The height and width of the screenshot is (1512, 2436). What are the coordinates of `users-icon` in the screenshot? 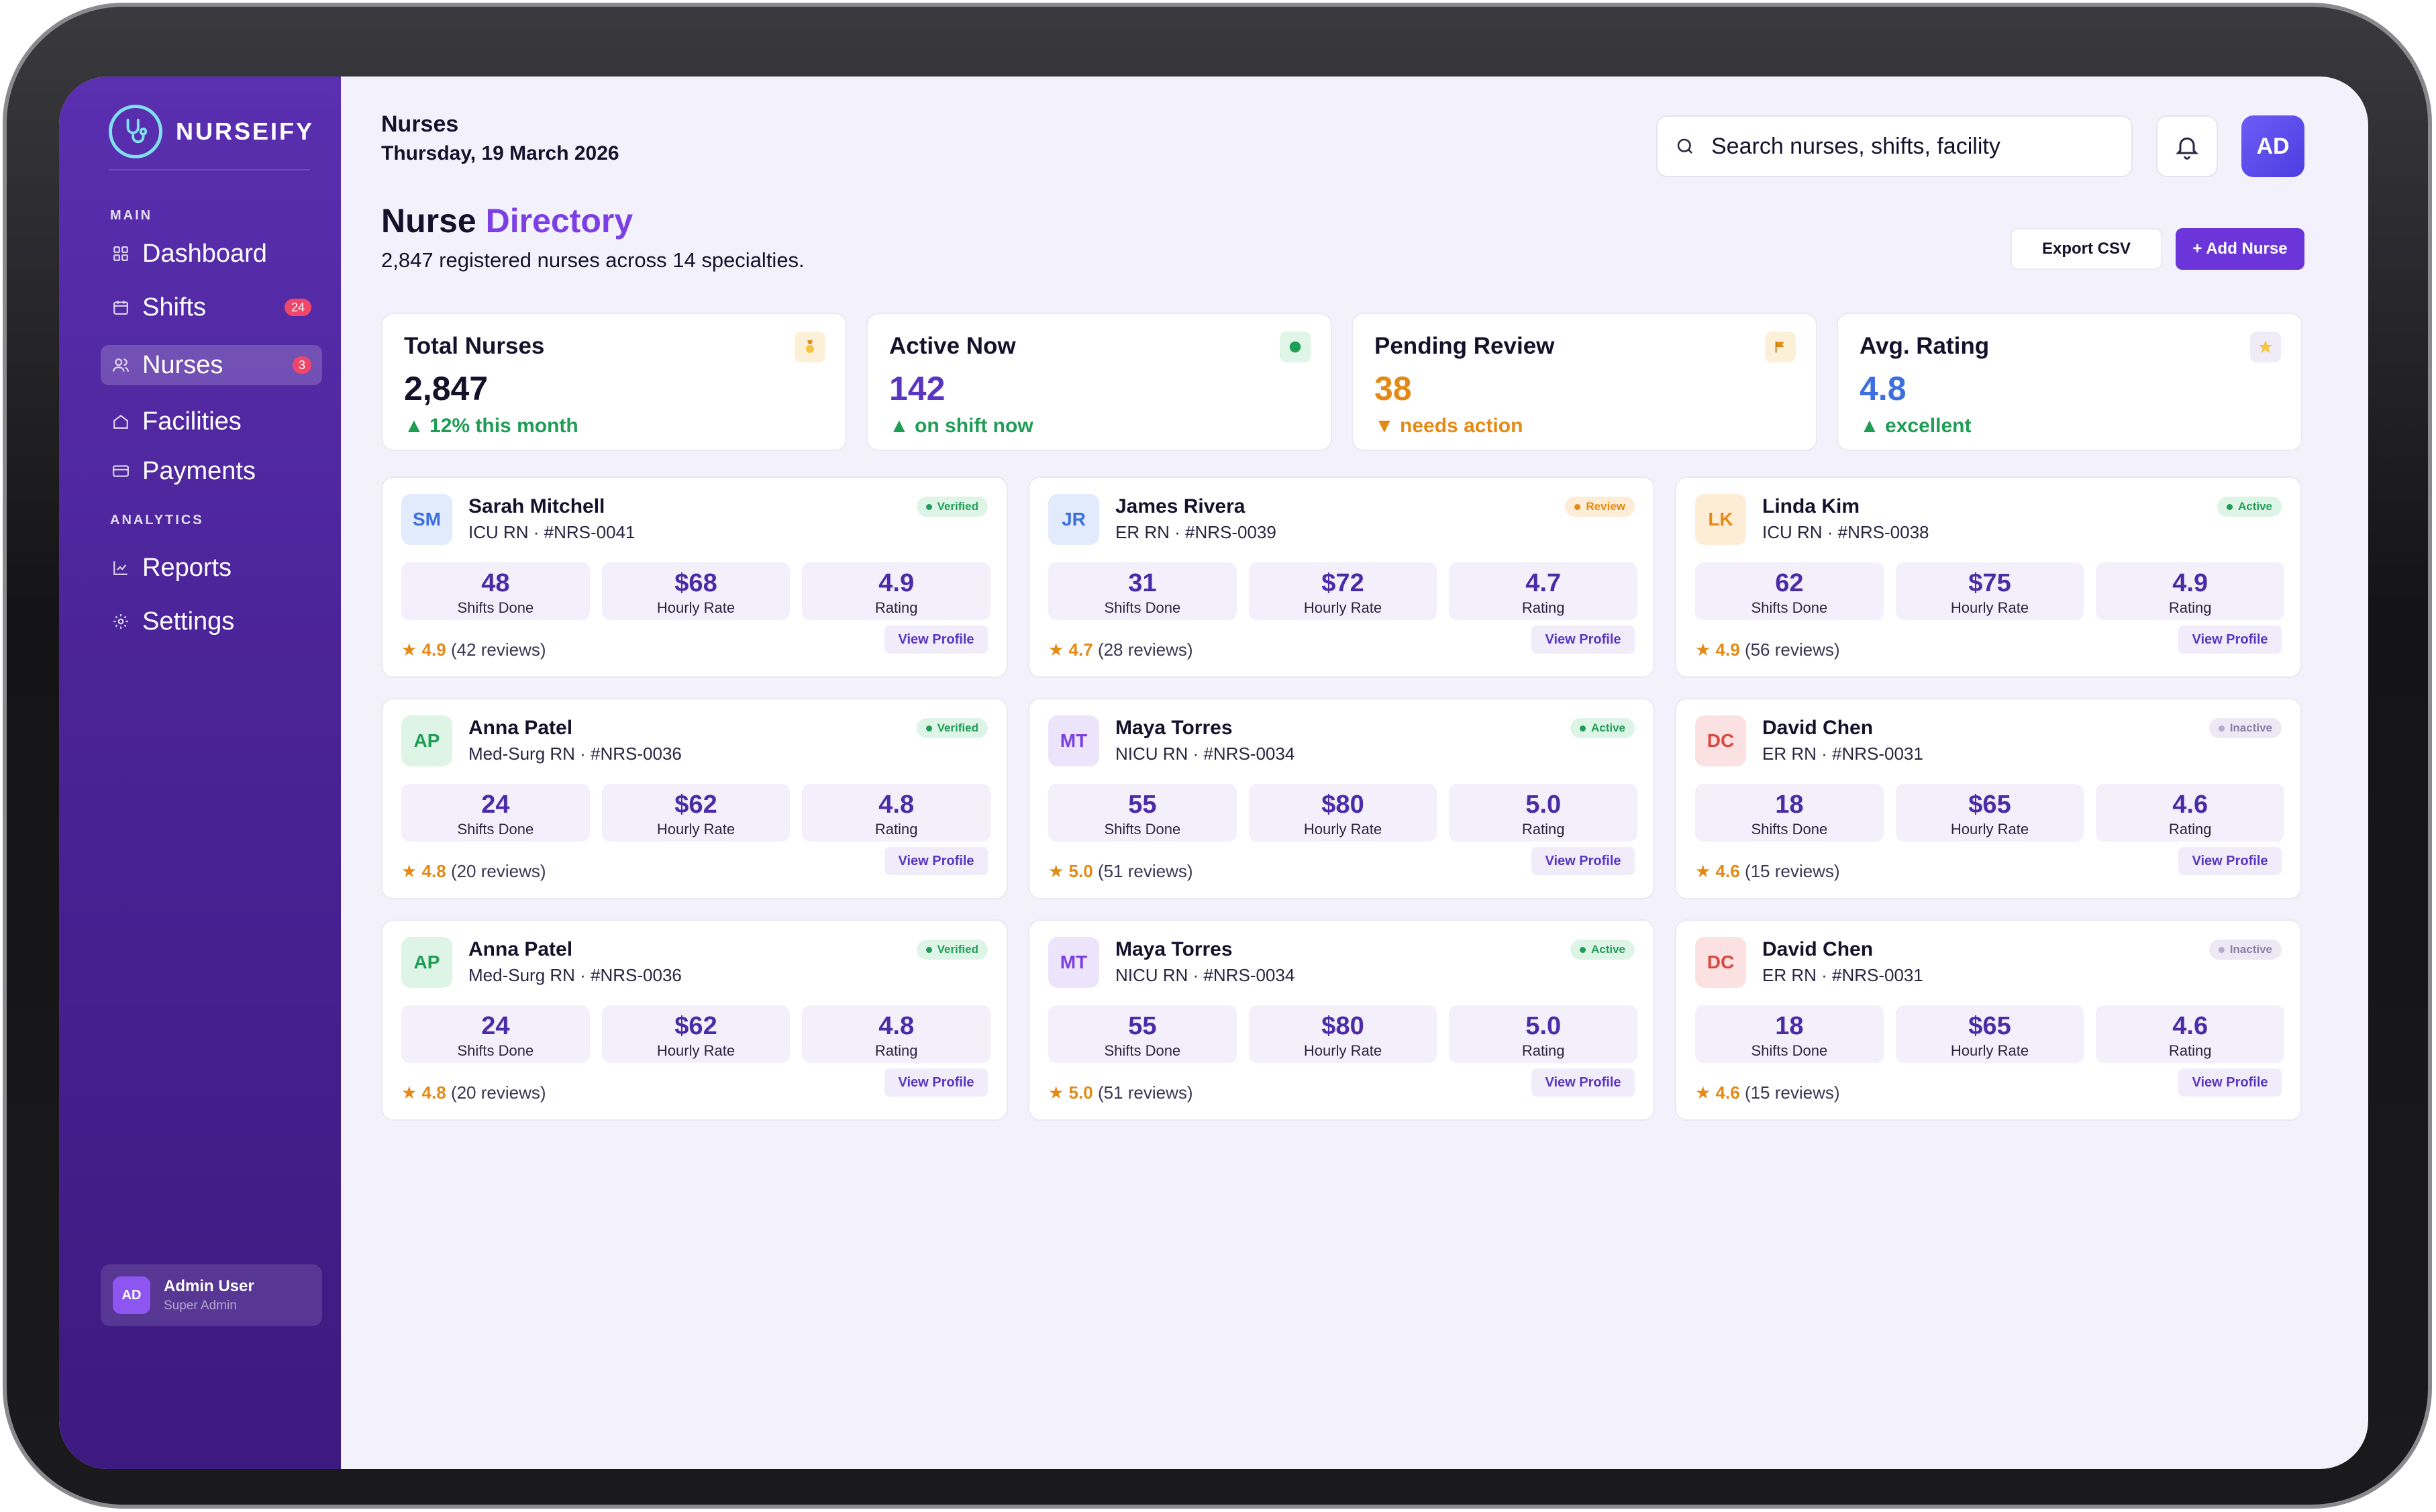 It's located at (121, 365).